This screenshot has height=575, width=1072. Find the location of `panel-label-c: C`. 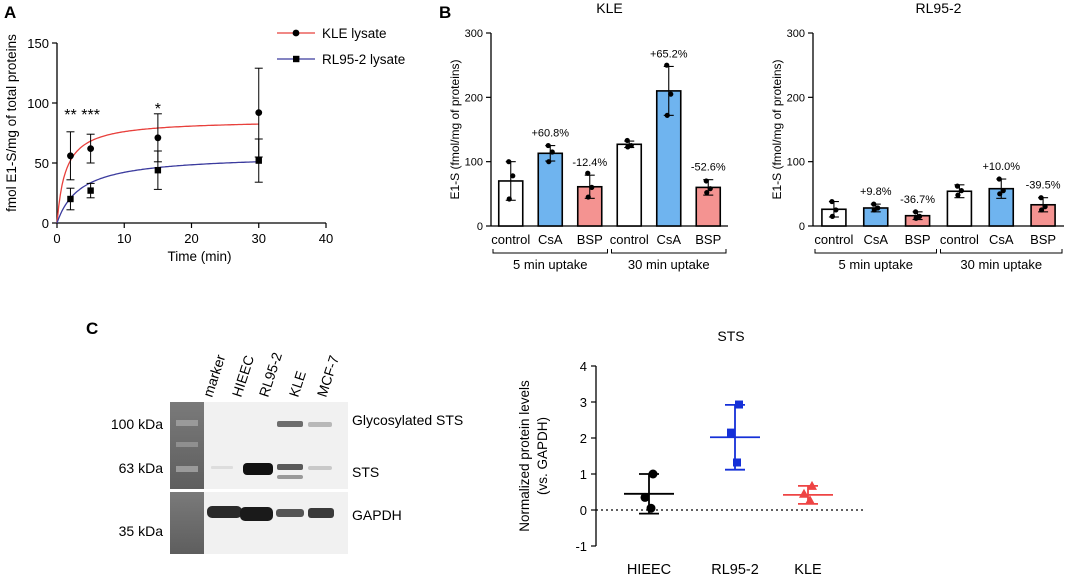

panel-label-c: C is located at coordinates (92, 328).